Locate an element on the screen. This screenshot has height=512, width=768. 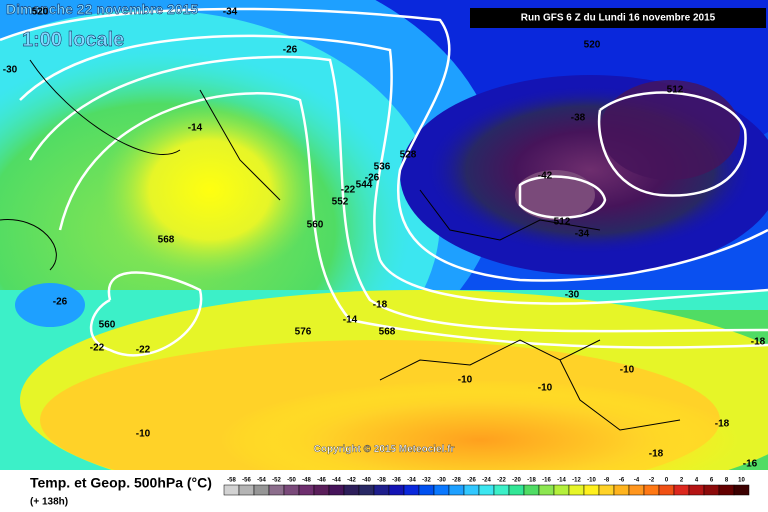
run-banner is located at coordinates (618, 18).